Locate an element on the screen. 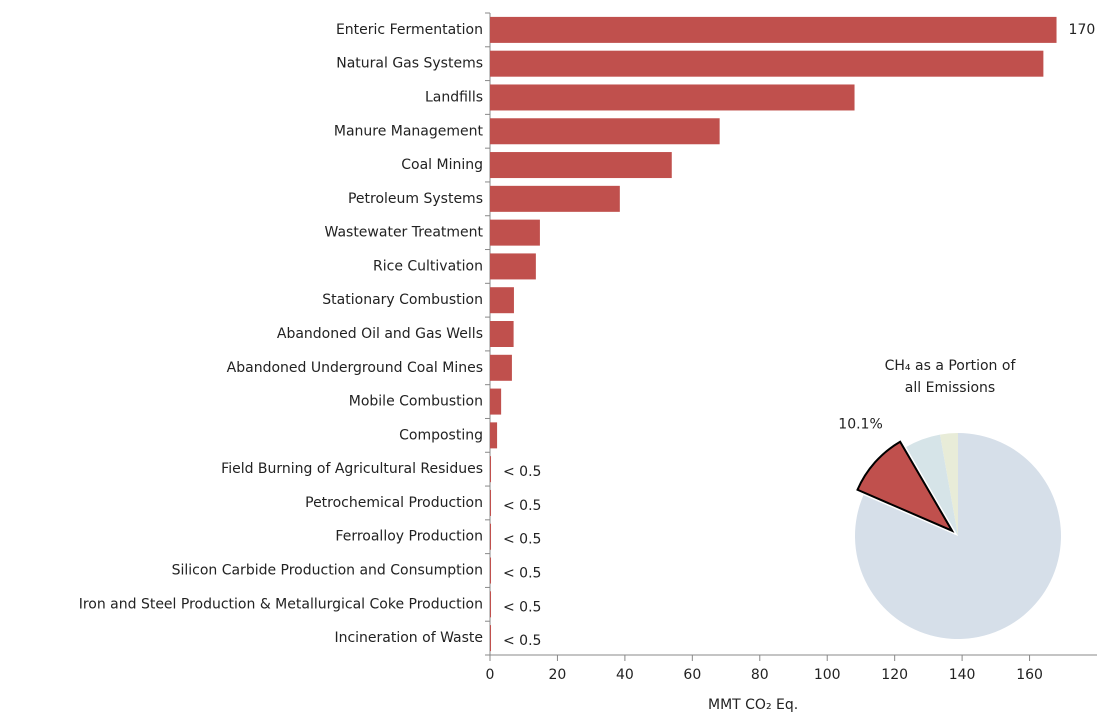  category-label: Coal Mining is located at coordinates (442, 165).